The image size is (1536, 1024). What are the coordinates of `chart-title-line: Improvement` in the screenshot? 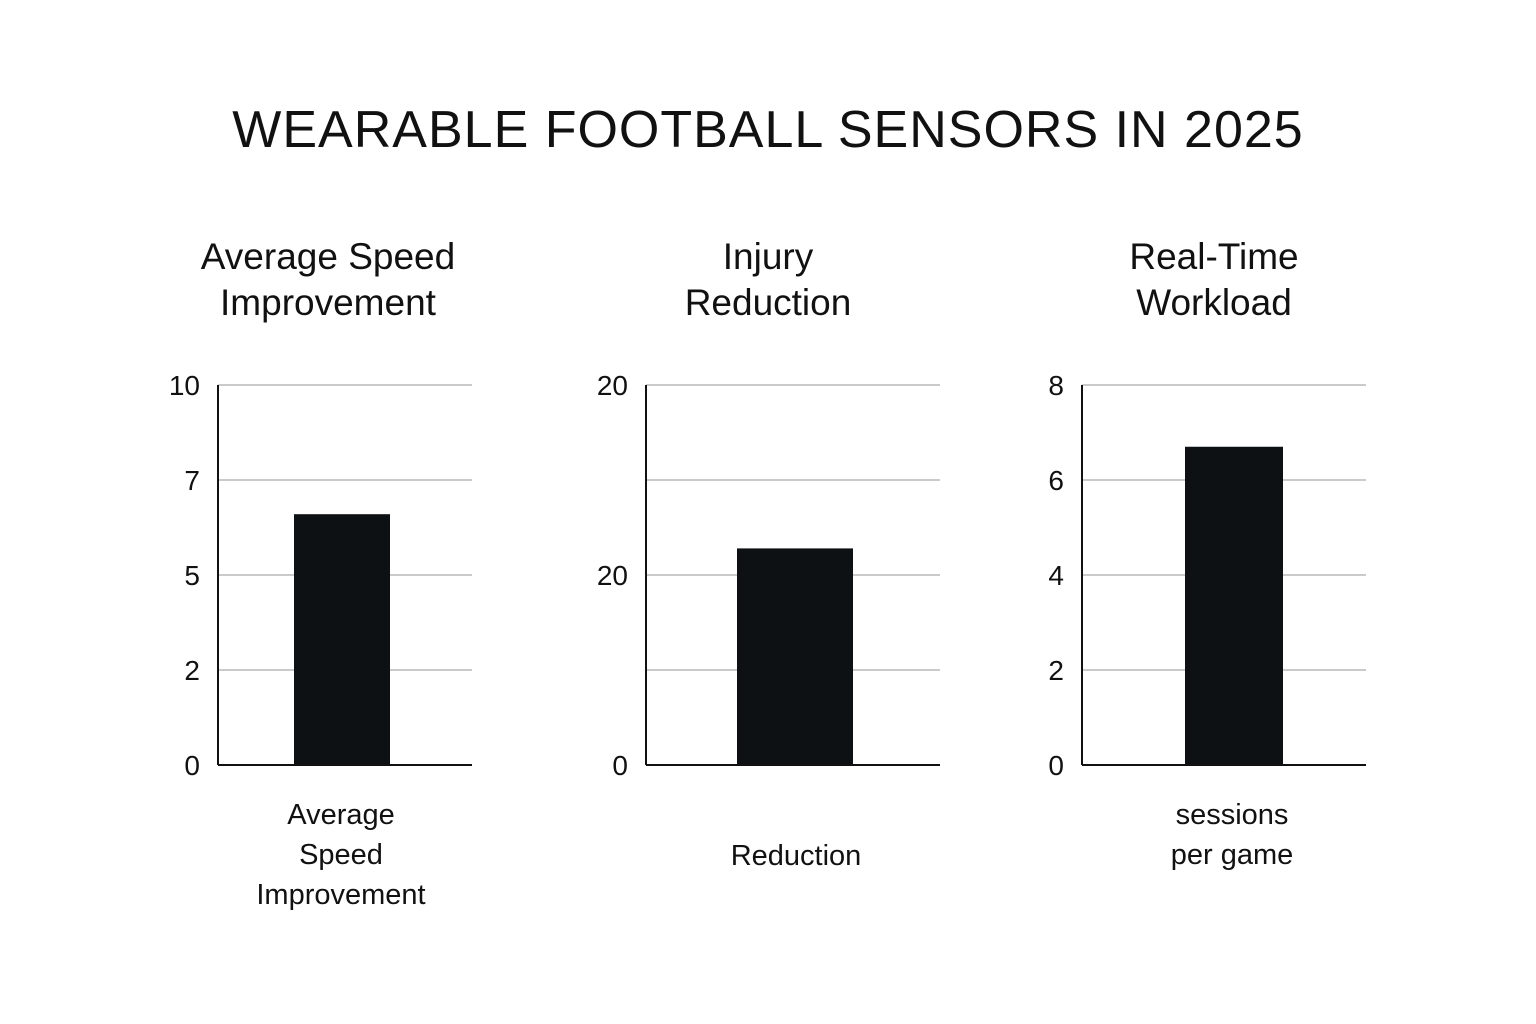 It's located at (328, 302).